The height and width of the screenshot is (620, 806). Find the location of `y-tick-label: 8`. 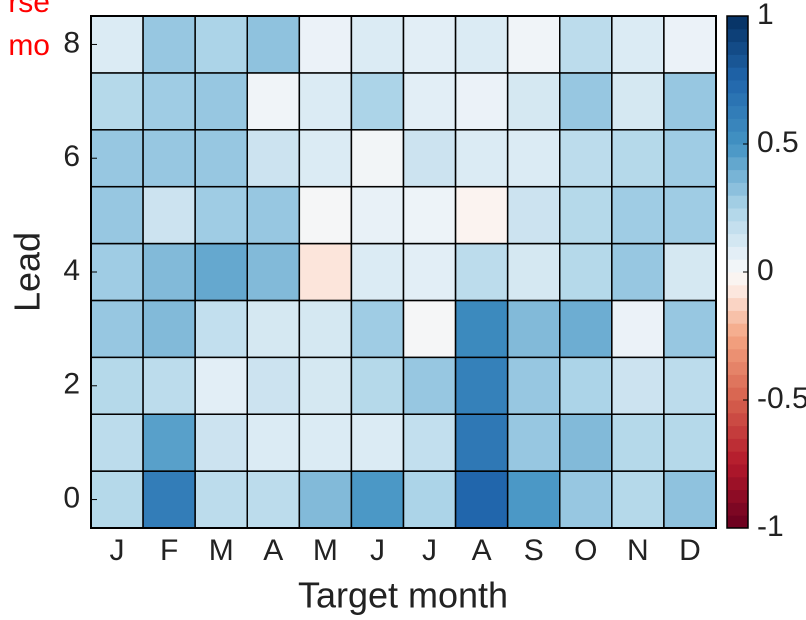

y-tick-label: 8 is located at coordinates (71, 42).